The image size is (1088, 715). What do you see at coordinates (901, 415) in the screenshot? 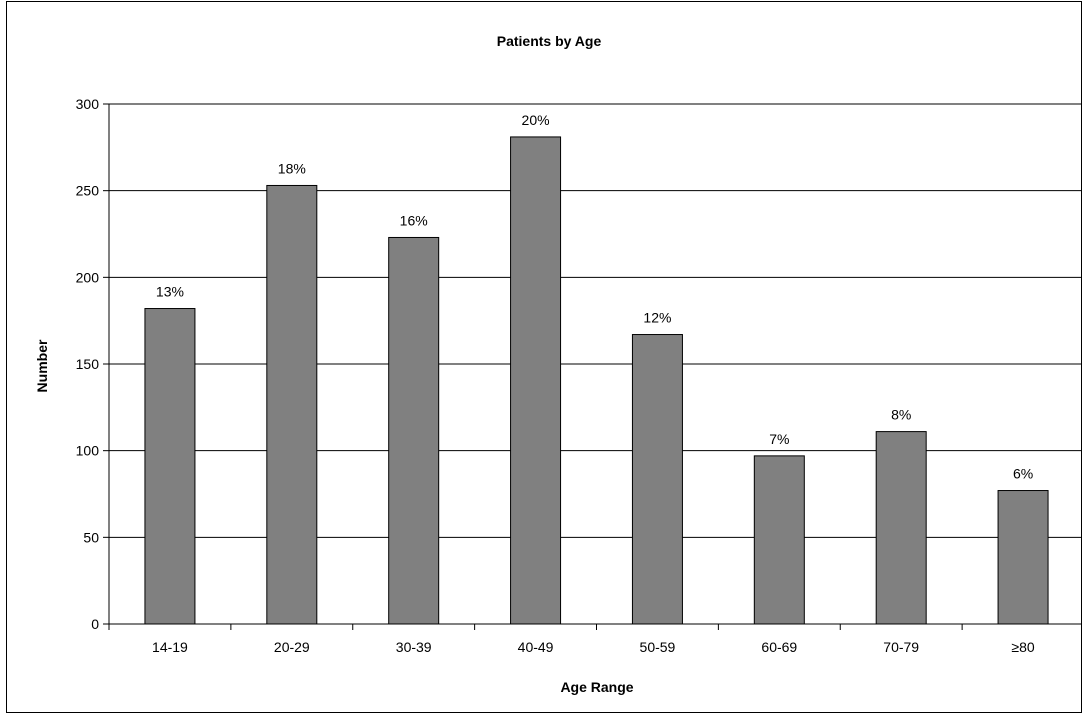
I see `data-label-70-79: 8%` at bounding box center [901, 415].